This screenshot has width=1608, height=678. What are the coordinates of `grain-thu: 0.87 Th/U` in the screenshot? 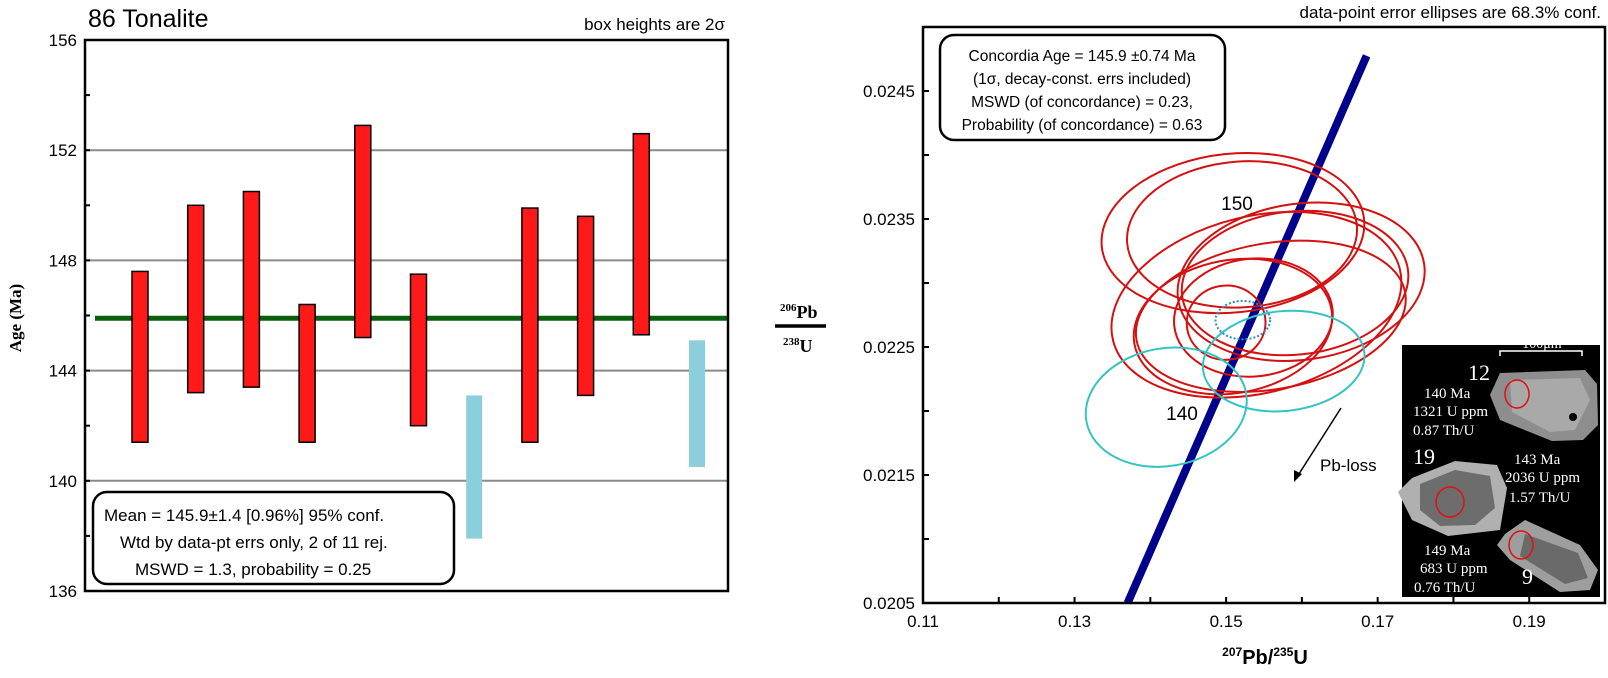 It's located at (1444, 431).